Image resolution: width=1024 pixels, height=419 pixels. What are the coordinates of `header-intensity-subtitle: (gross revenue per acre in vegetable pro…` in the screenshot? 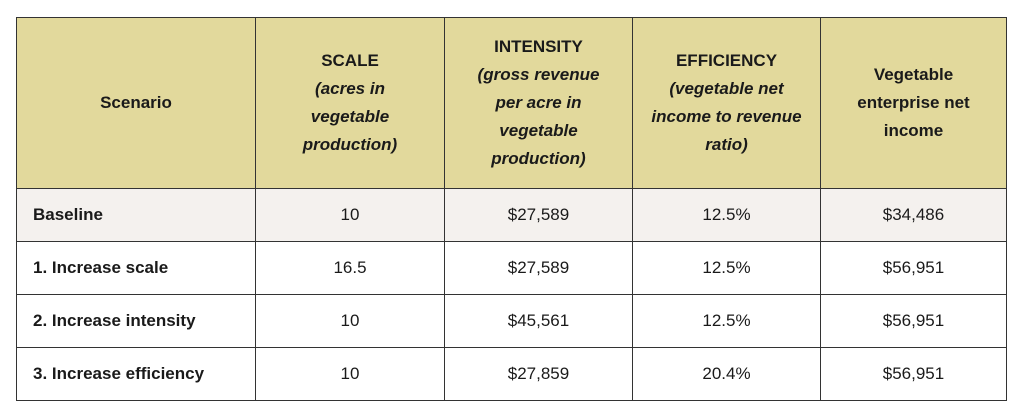 It's located at (538, 116).